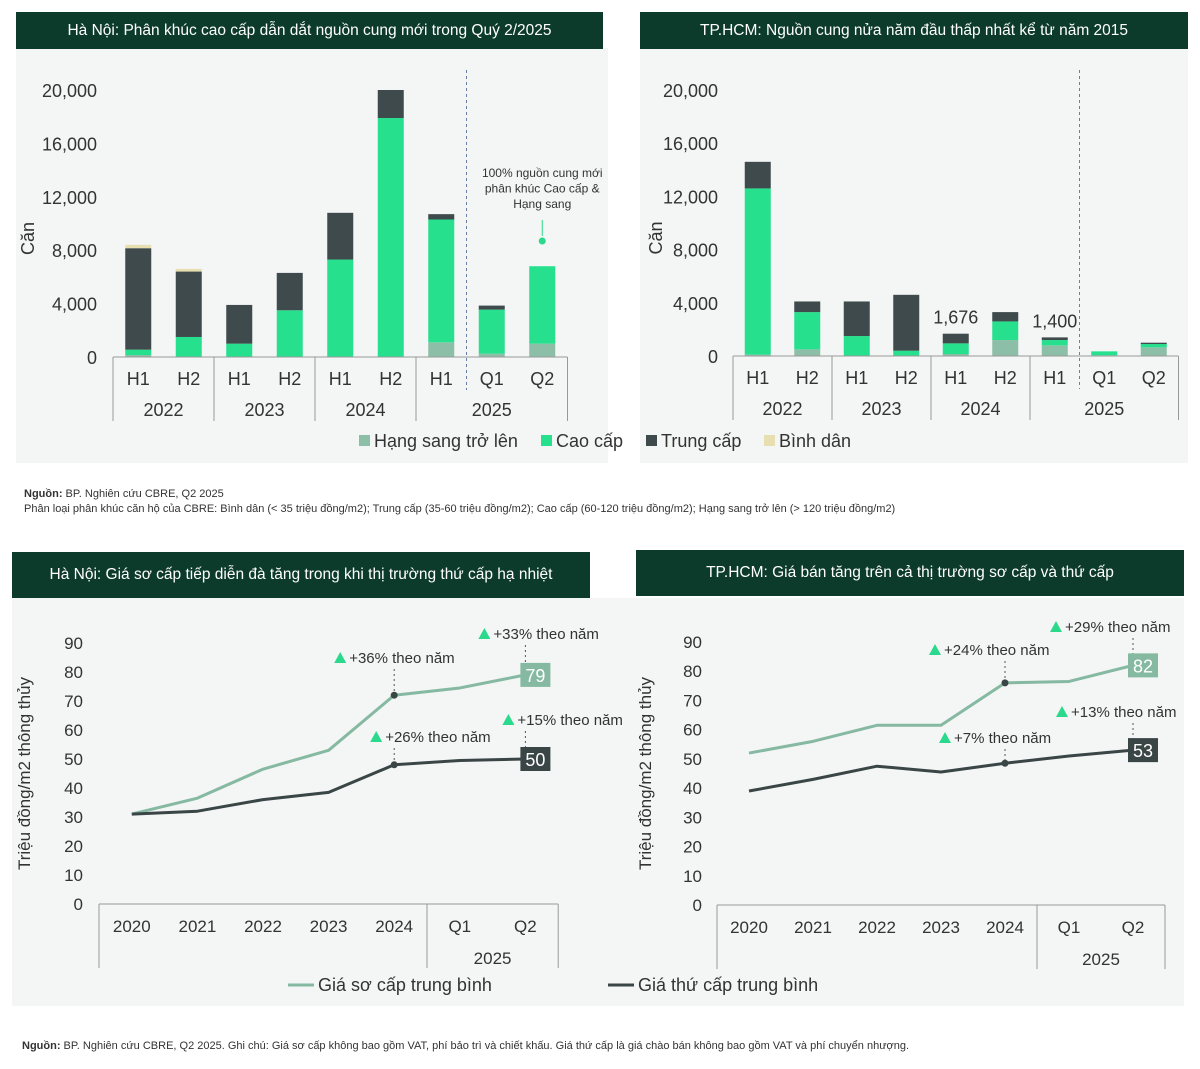 The width and height of the screenshot is (1200, 1069). What do you see at coordinates (69, 91) in the screenshot?
I see `y-tick-label: 20,000` at bounding box center [69, 91].